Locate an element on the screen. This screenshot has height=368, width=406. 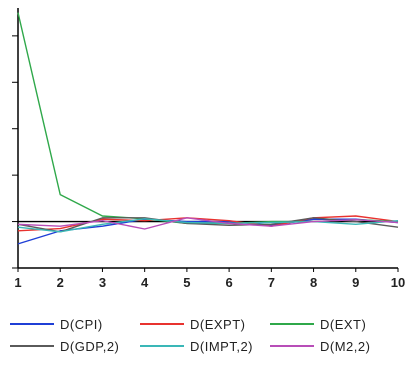
x-tick-label: 7 is located at coordinates (271, 282).